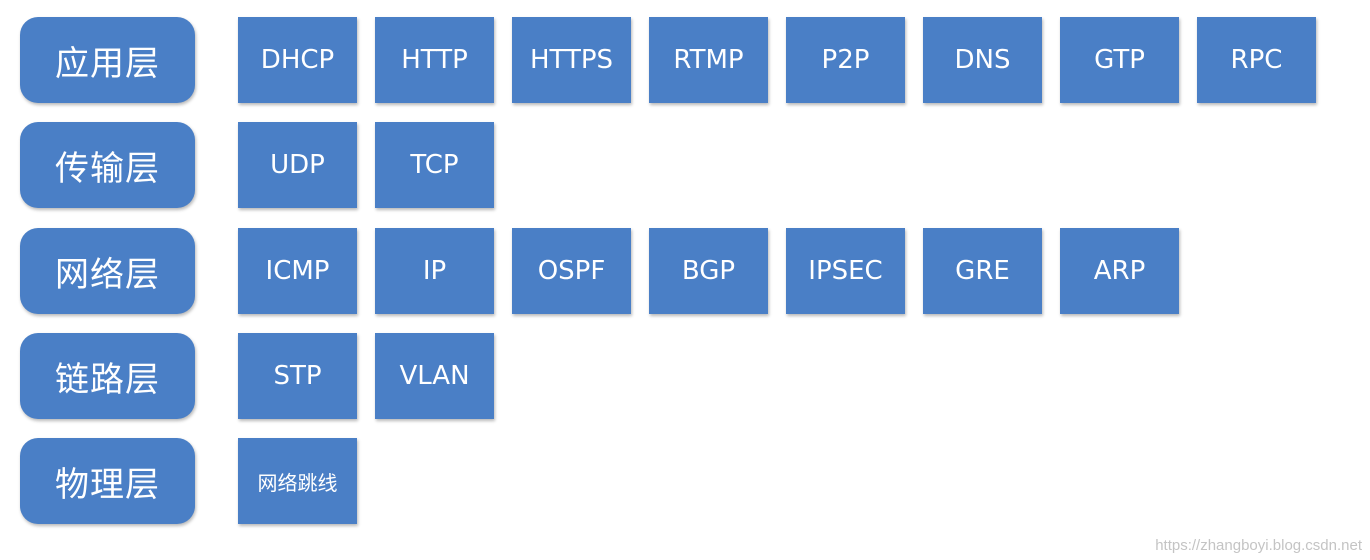  What do you see at coordinates (1258, 545) in the screenshot?
I see `watermark-text: https://zhangboyi.blog.csdn.net` at bounding box center [1258, 545].